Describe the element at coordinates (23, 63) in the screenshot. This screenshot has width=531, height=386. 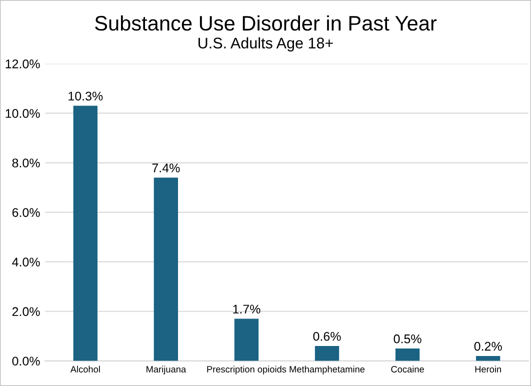
I see `y-tick-label: 12.0%` at that location.